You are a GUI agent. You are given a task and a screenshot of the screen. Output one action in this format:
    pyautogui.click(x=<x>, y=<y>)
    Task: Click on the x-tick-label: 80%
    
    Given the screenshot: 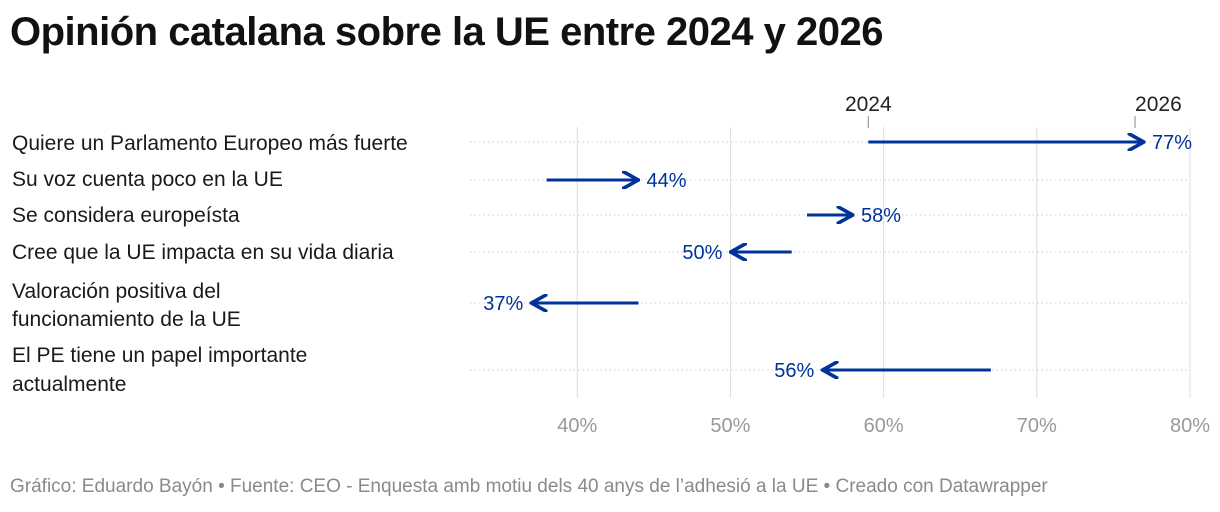 What is the action you would take?
    pyautogui.click(x=1190, y=426)
    